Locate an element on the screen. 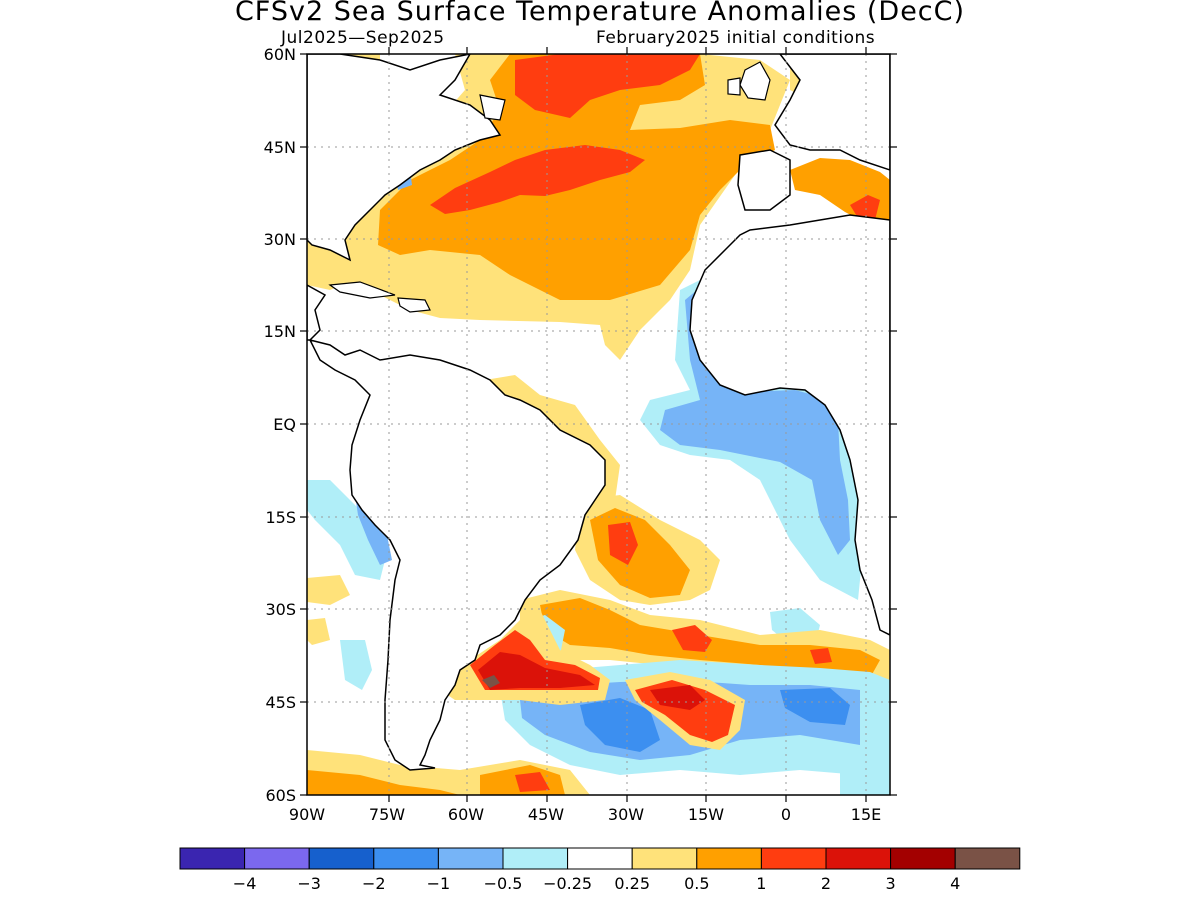 This screenshot has width=1200, height=900. anomaly-subtropical-orange is located at coordinates (710, 638).